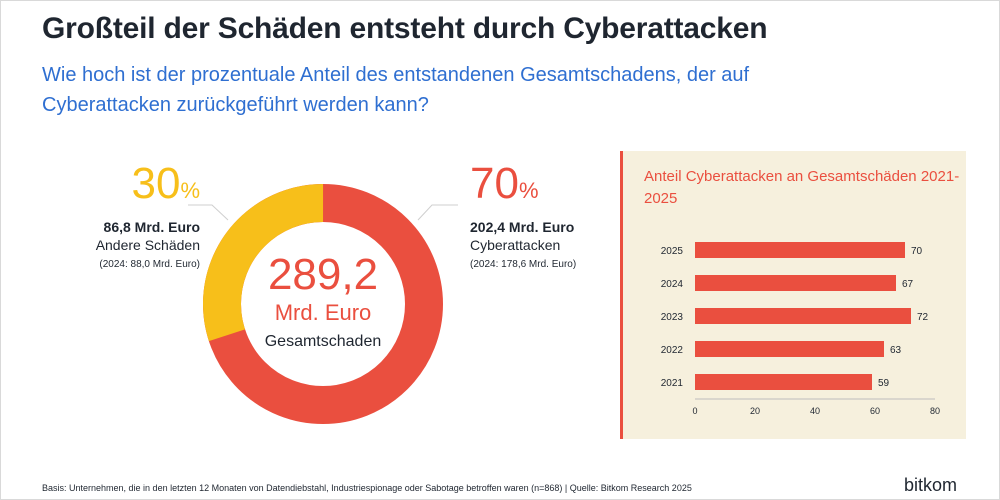 The height and width of the screenshot is (500, 1000). What do you see at coordinates (165, 183) in the screenshot?
I see `segment-andere-schaeden-percent: 30%` at bounding box center [165, 183].